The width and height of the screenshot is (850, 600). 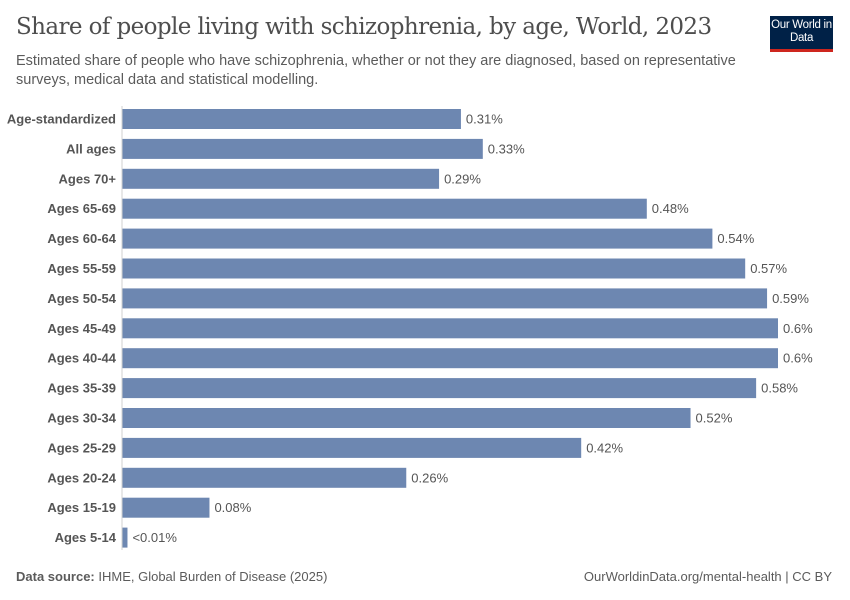 What do you see at coordinates (88, 178) in the screenshot?
I see `category-label: Ages 70+` at bounding box center [88, 178].